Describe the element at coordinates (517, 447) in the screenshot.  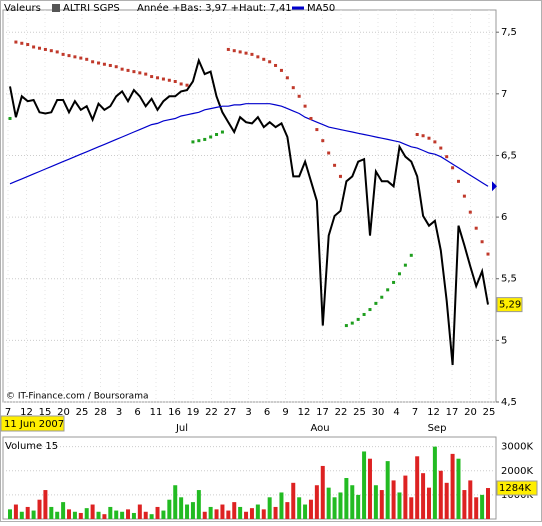
I see `y-tick-label: 3000K` at that location.